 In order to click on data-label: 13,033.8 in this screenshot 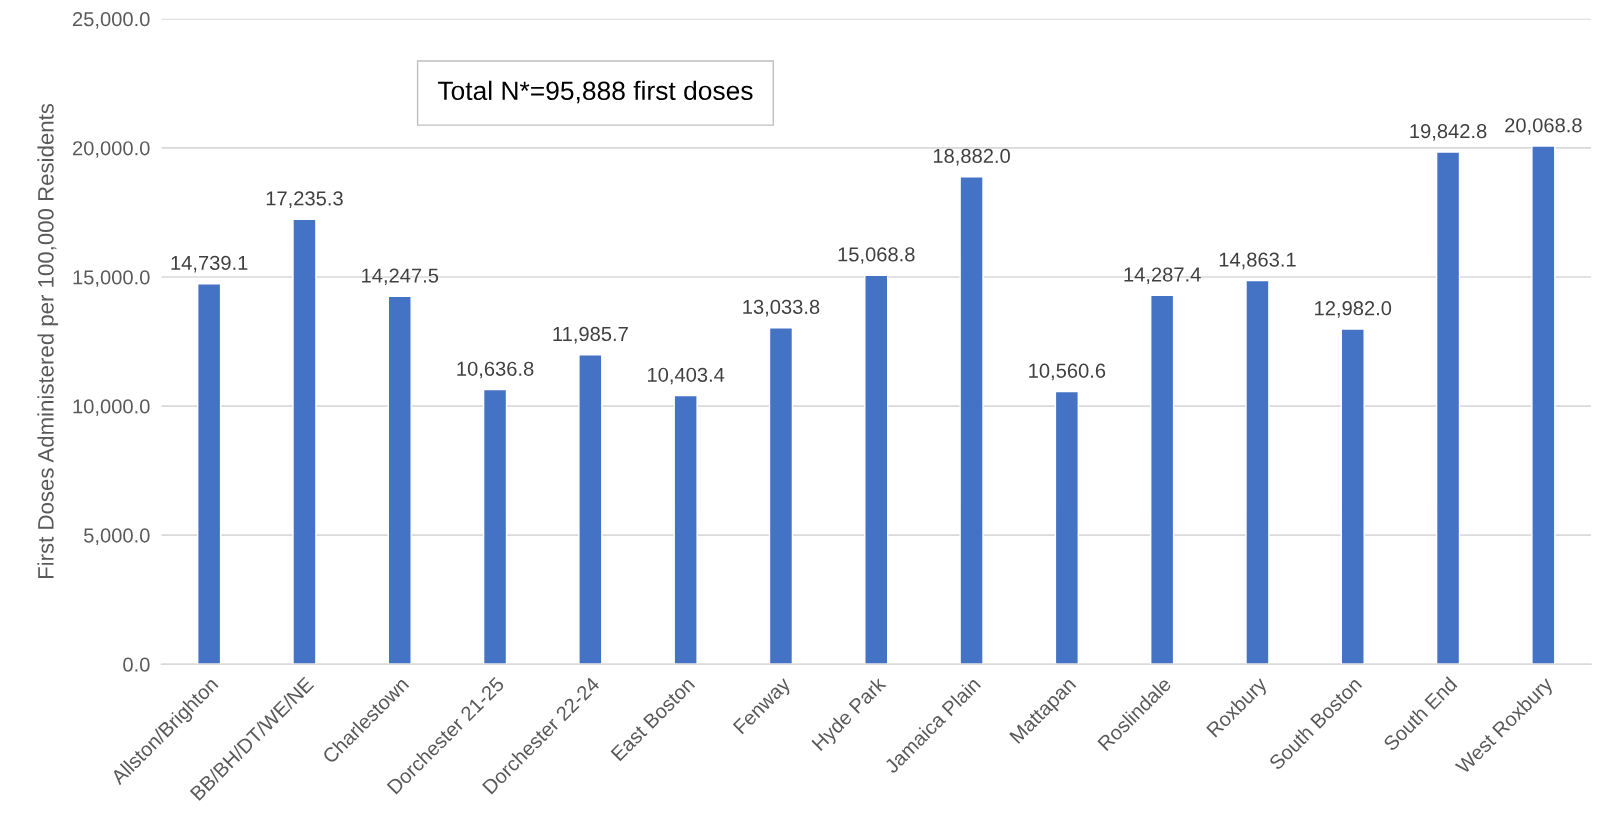, I will do `click(781, 308)`.